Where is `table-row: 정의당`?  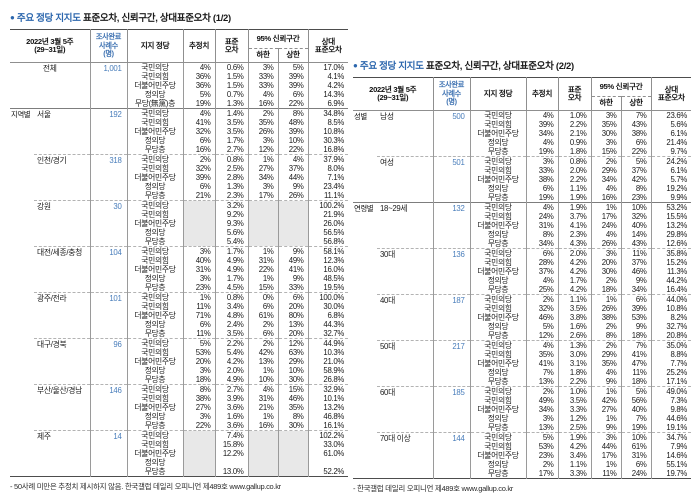 table-row: 정의당 is located at coordinates (179, 462).